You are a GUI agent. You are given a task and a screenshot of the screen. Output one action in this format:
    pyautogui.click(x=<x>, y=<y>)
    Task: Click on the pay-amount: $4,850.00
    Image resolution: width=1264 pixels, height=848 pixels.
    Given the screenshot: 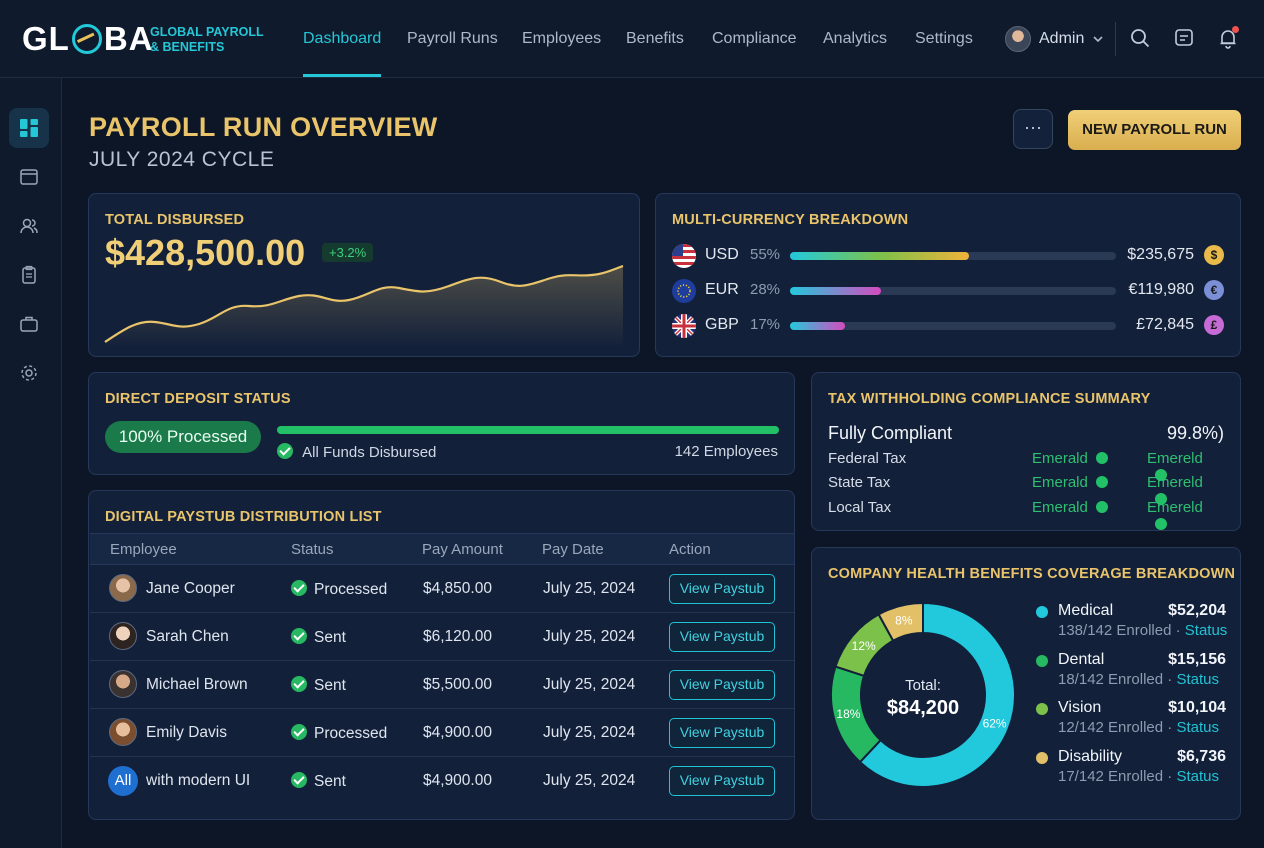 What is the action you would take?
    pyautogui.click(x=457, y=588)
    